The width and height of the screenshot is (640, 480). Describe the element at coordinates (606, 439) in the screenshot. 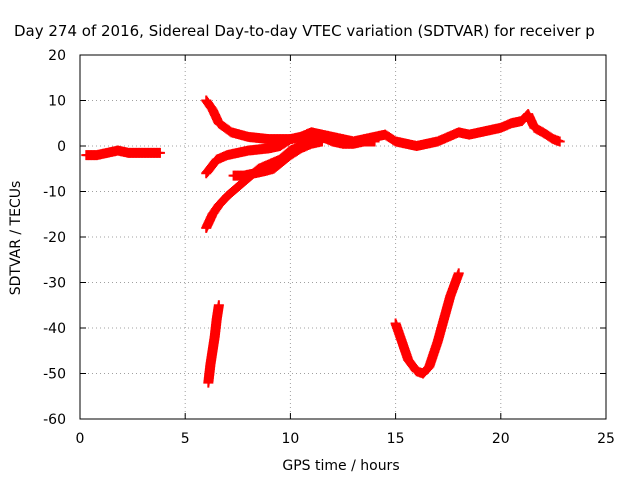

I see `x-tick-label: 25` at that location.